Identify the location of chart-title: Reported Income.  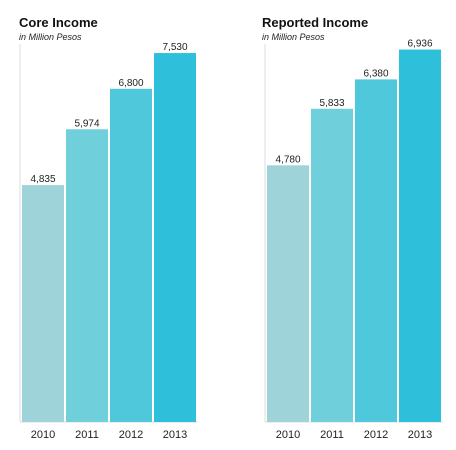
(315, 22).